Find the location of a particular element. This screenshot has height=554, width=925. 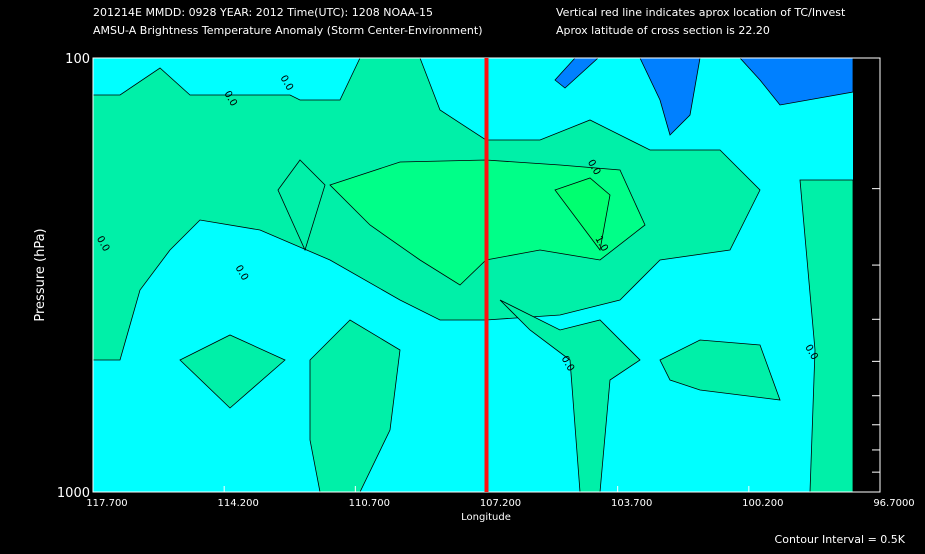

y-tick-label: 100 is located at coordinates (77, 59).